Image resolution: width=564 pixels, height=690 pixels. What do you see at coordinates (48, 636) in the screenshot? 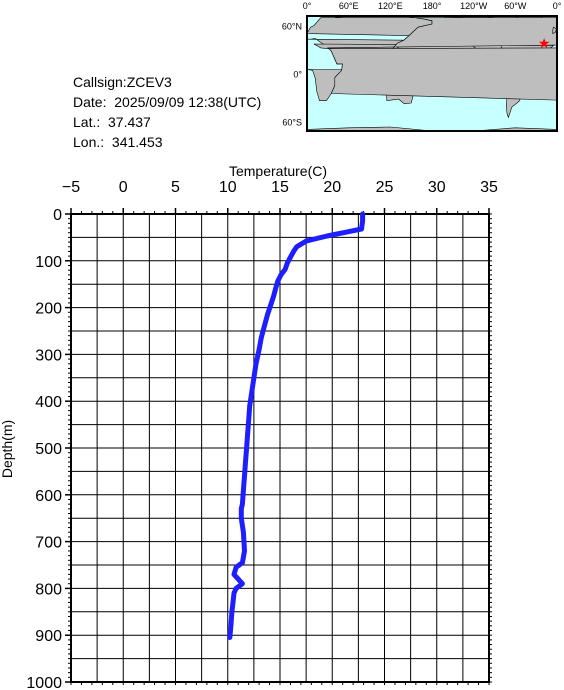
I see `y-tick-label: 900` at bounding box center [48, 636].